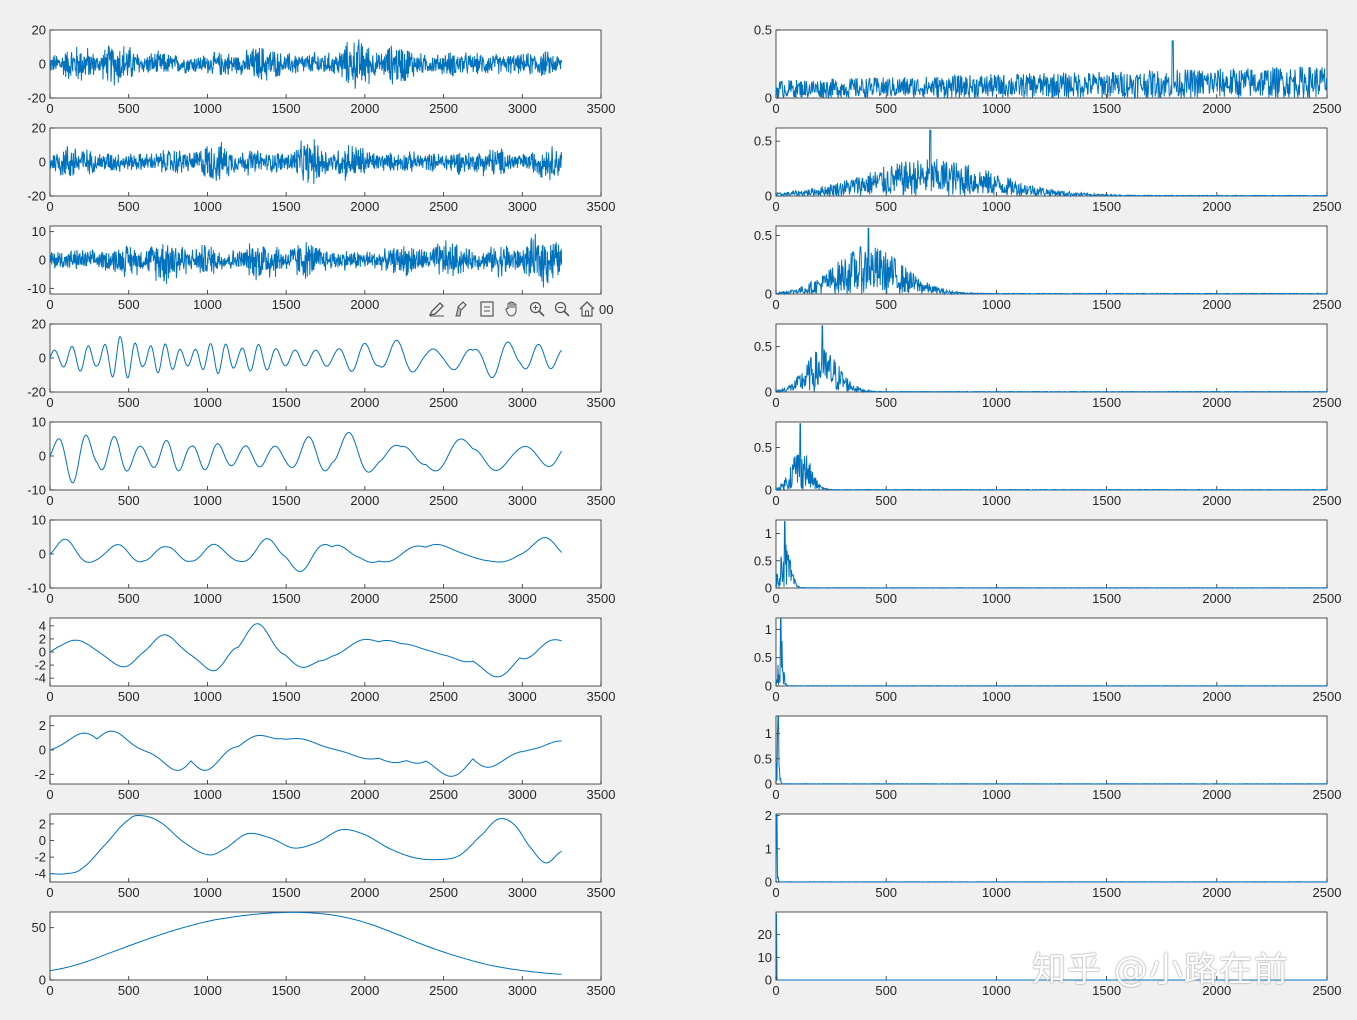 This screenshot has width=1357, height=1020. What do you see at coordinates (325, 758) in the screenshot?
I see `subplot-8: 0 500 1000 1500 2000 2500 3000 3500-202` at bounding box center [325, 758].